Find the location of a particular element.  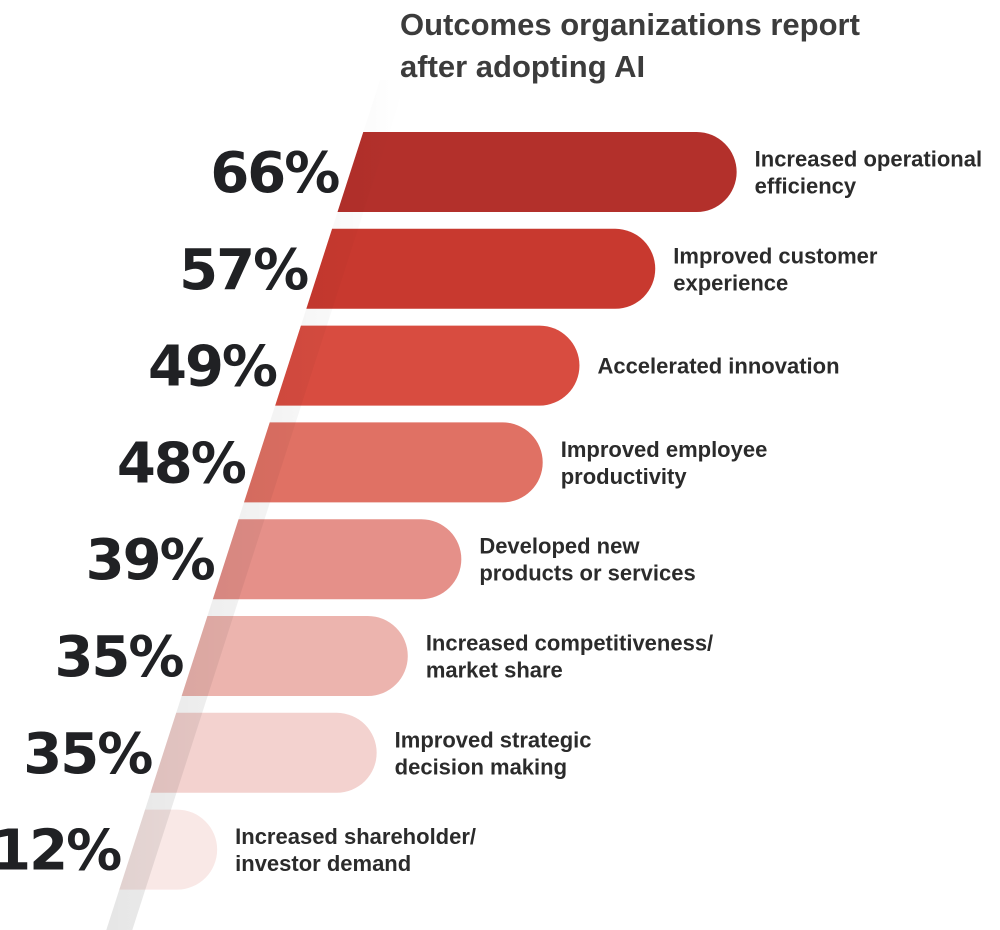

category-label-line: productivity is located at coordinates (624, 476).